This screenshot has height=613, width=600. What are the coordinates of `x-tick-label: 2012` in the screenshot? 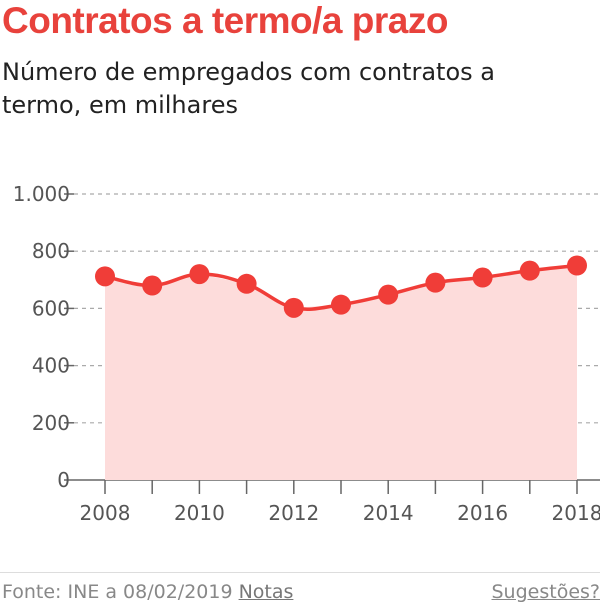 It's located at (293, 513).